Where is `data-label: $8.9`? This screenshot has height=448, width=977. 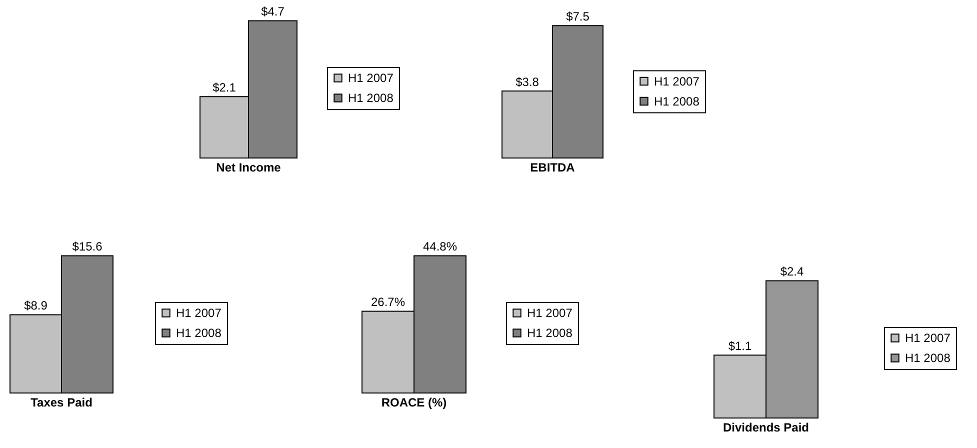
data-label: $8.9 is located at coordinates (36, 305).